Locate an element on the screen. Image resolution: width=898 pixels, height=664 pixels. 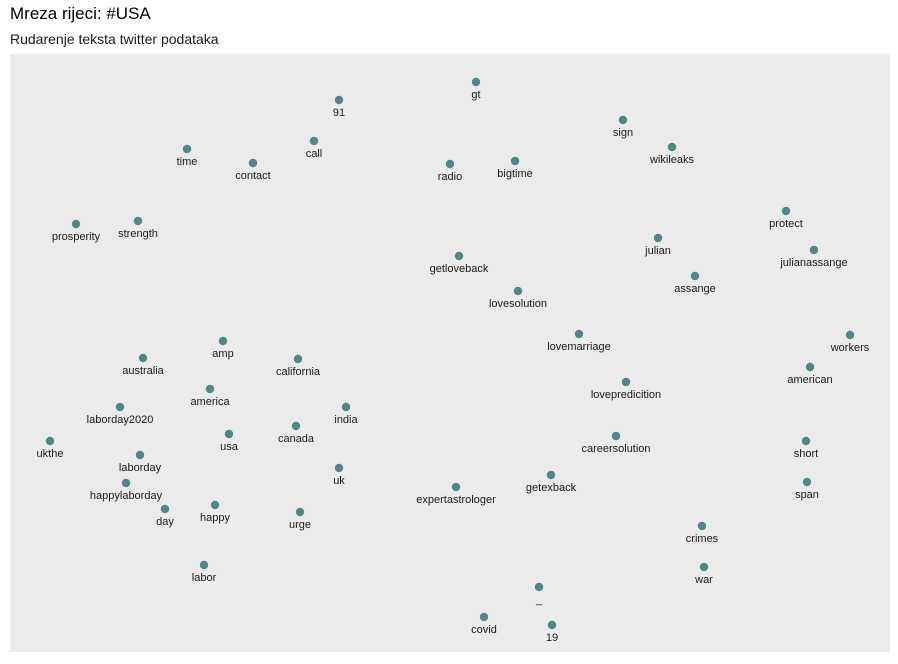
chart-title: Mreza rijeci: #USA is located at coordinates (80, 13).